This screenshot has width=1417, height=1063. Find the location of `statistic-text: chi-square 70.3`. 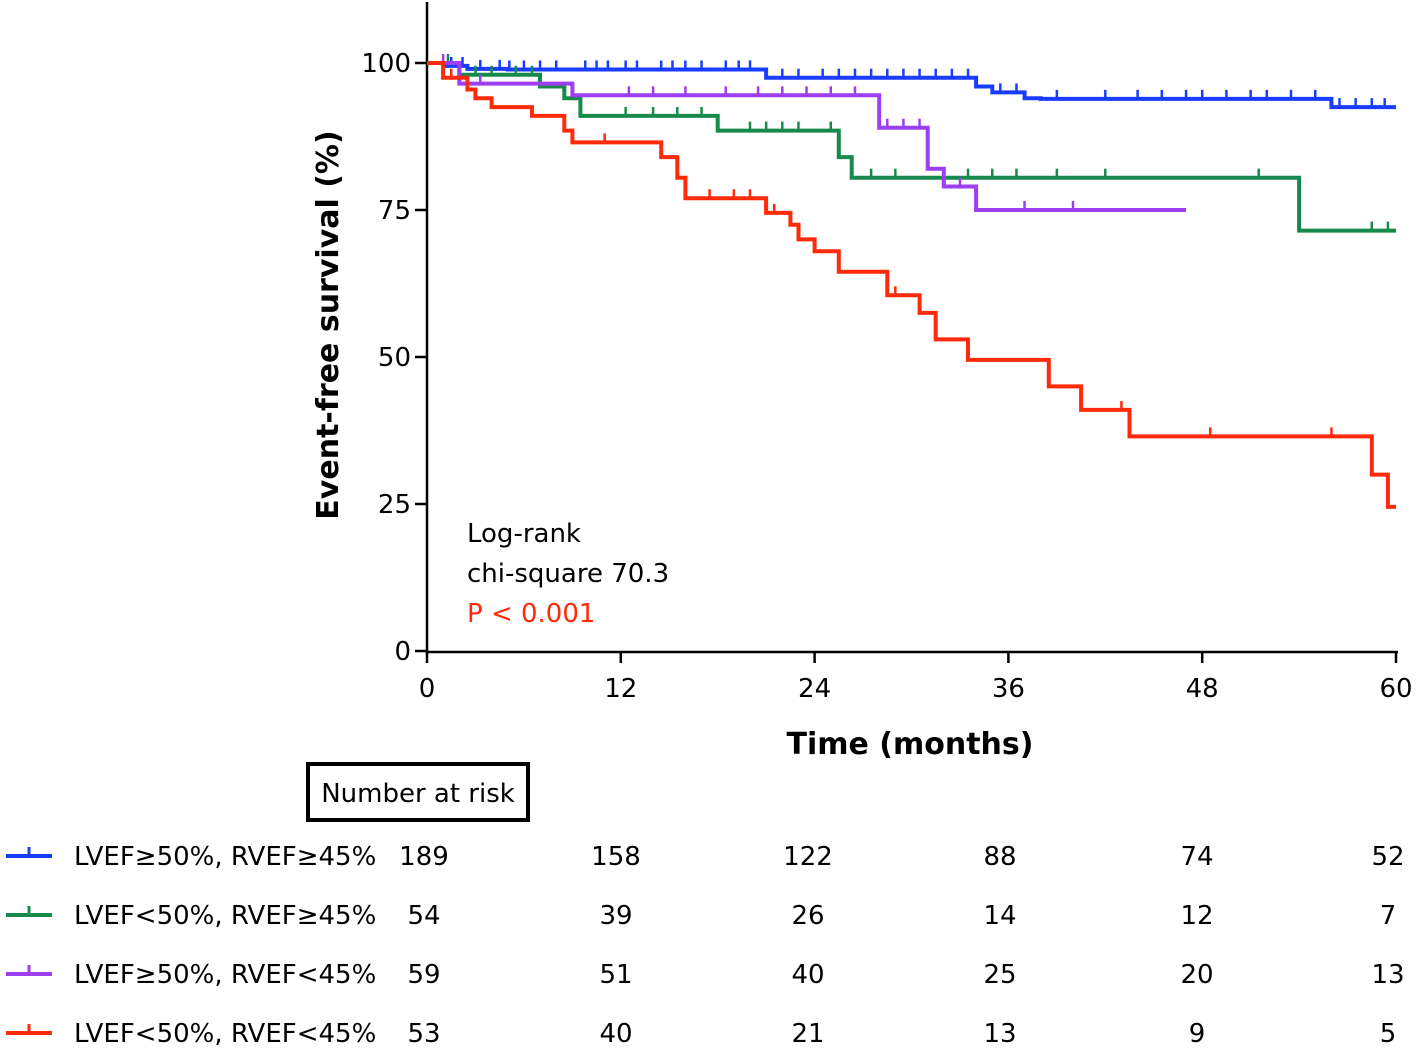

statistic-text: chi-square 70.3 is located at coordinates (568, 574).